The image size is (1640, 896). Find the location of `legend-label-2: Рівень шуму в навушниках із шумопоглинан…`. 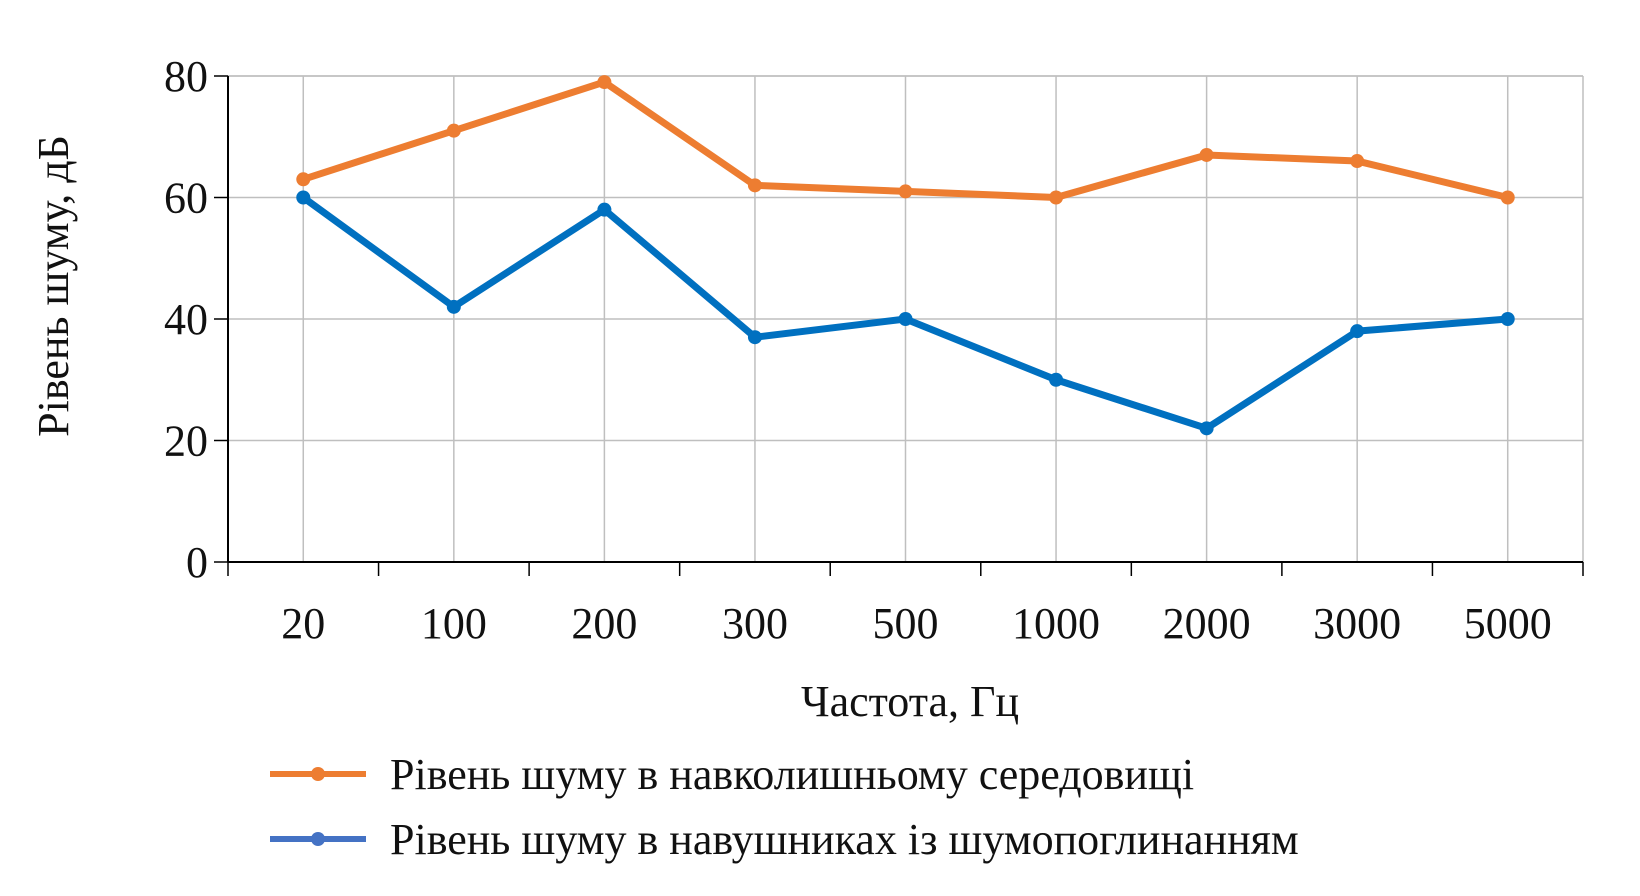

legend-label-2: Рівень шуму в навушниках із шумопоглинан… is located at coordinates (844, 839).